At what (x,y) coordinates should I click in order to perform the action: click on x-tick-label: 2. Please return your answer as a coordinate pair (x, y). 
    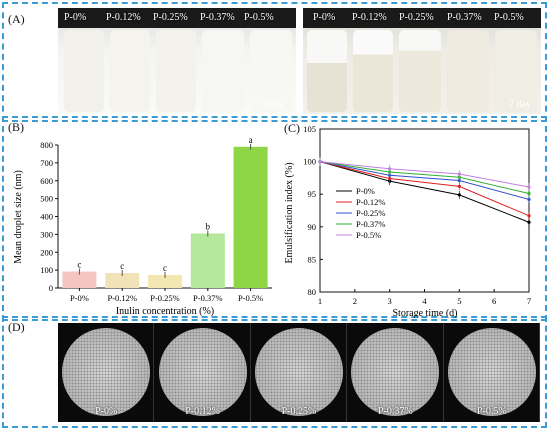
    Looking at the image, I should click on (355, 301).